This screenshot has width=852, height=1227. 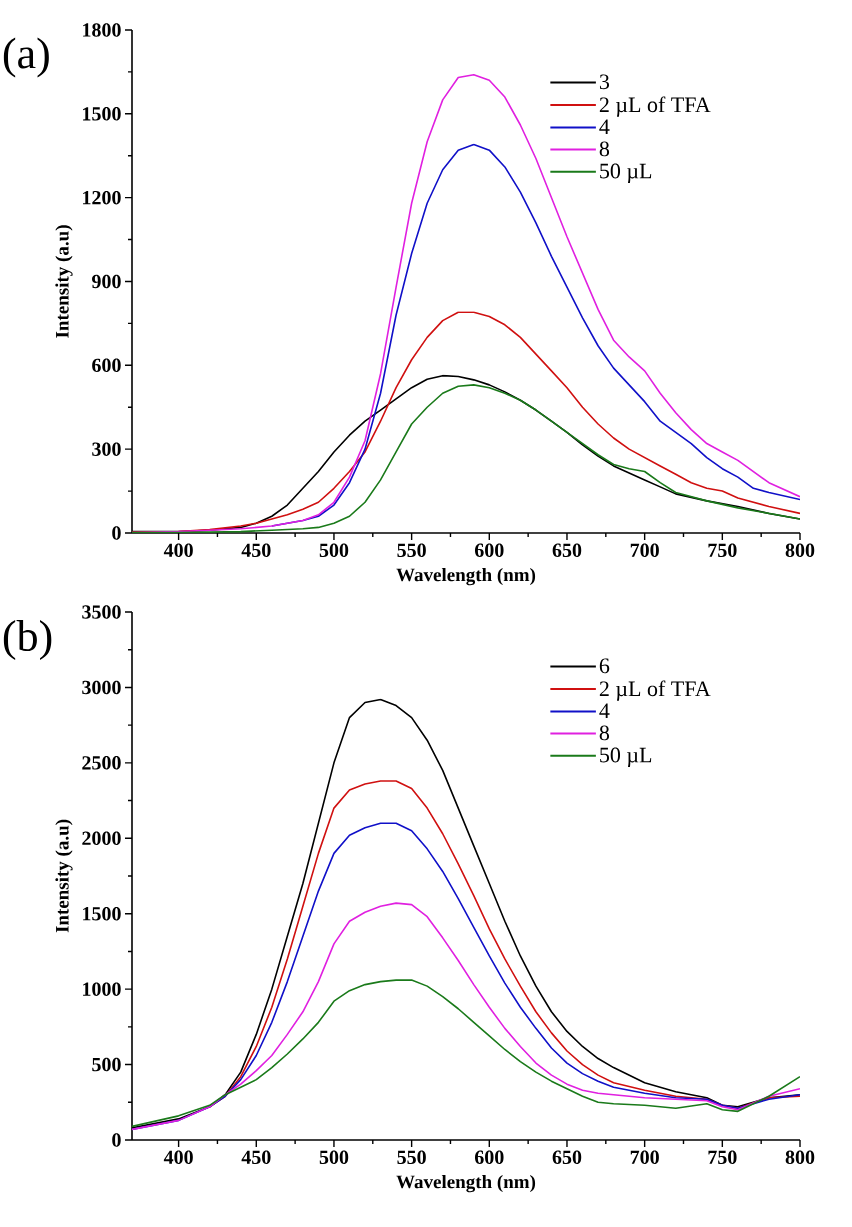 What do you see at coordinates (27, 640) in the screenshot?
I see `chart-title: (b)` at bounding box center [27, 640].